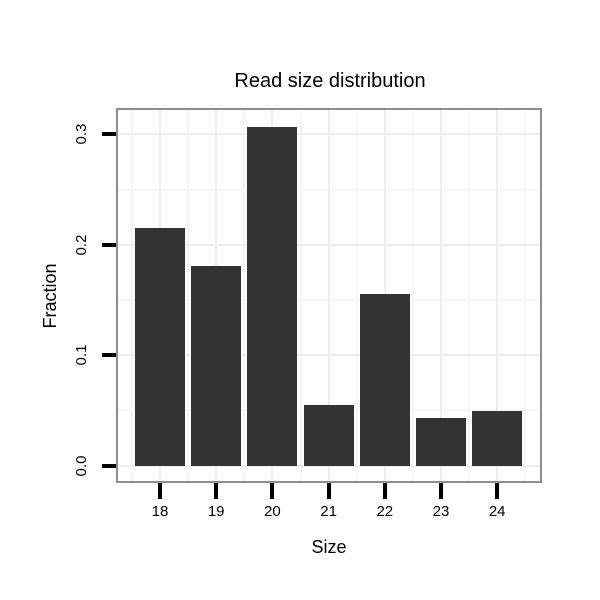 The image size is (600, 600). Describe the element at coordinates (385, 511) in the screenshot. I see `x-tick-label: 22` at that location.